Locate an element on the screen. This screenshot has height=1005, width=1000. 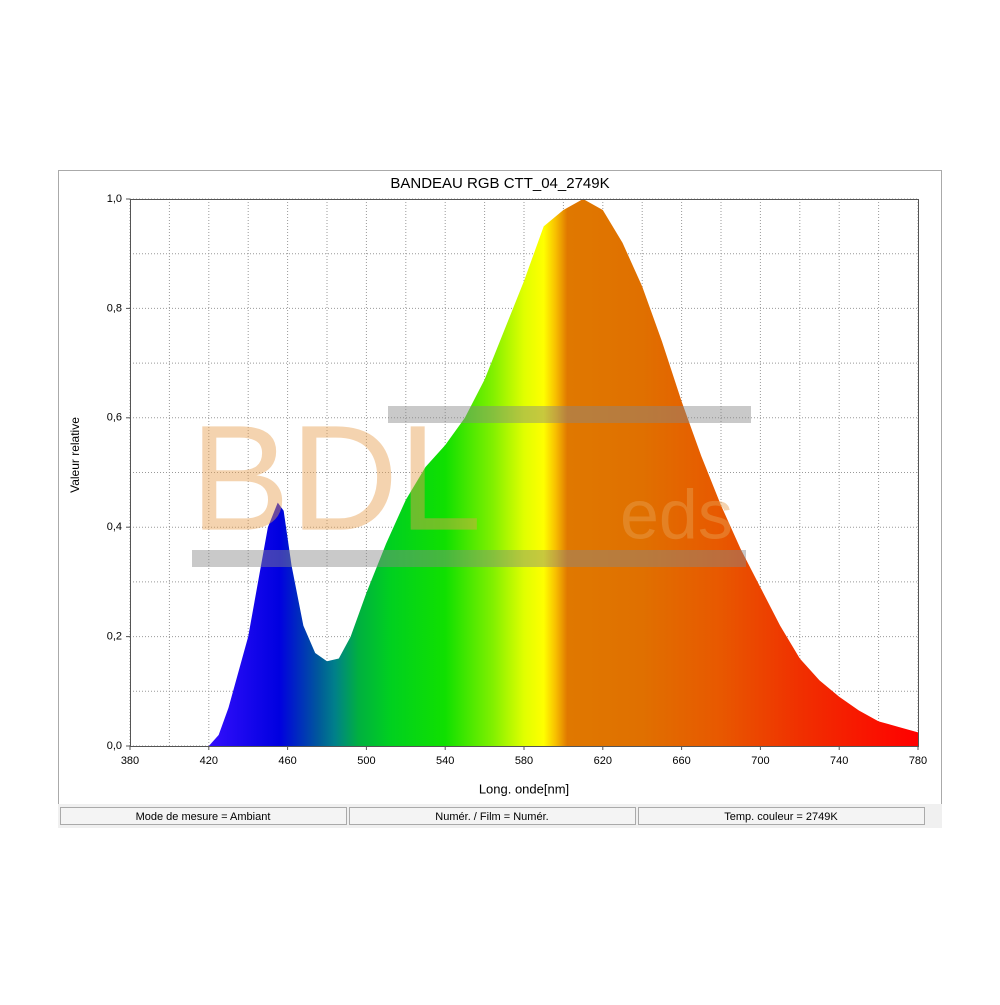
x-tick-label: 500 is located at coordinates (366, 761).